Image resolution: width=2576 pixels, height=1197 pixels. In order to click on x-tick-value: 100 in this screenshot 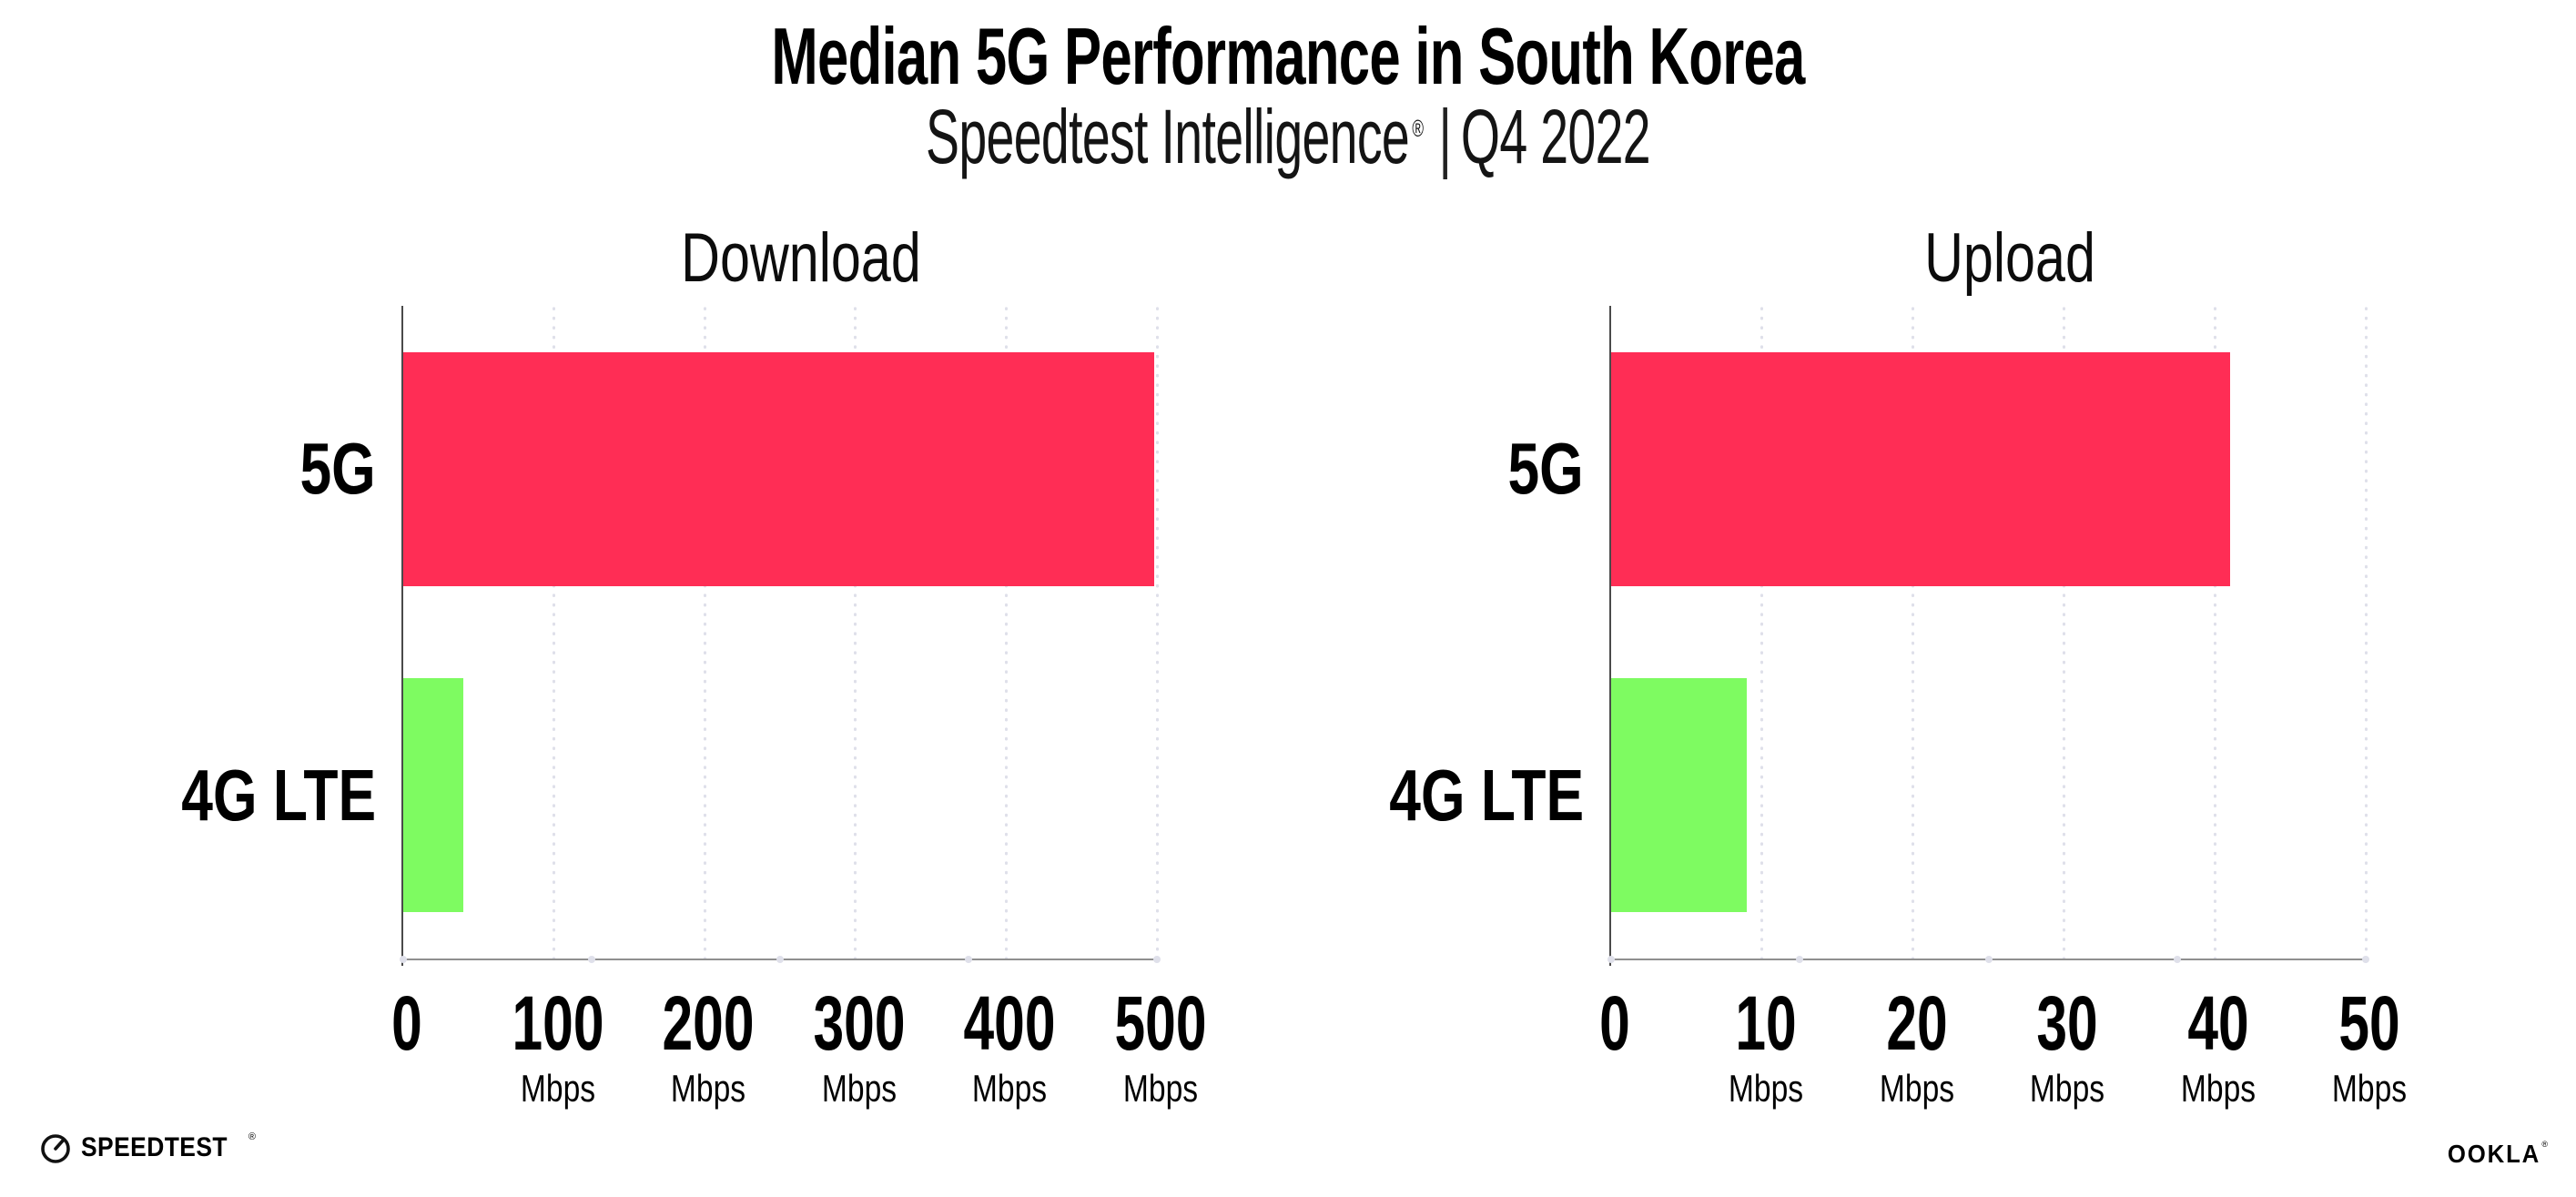, I will do `click(558, 1023)`.